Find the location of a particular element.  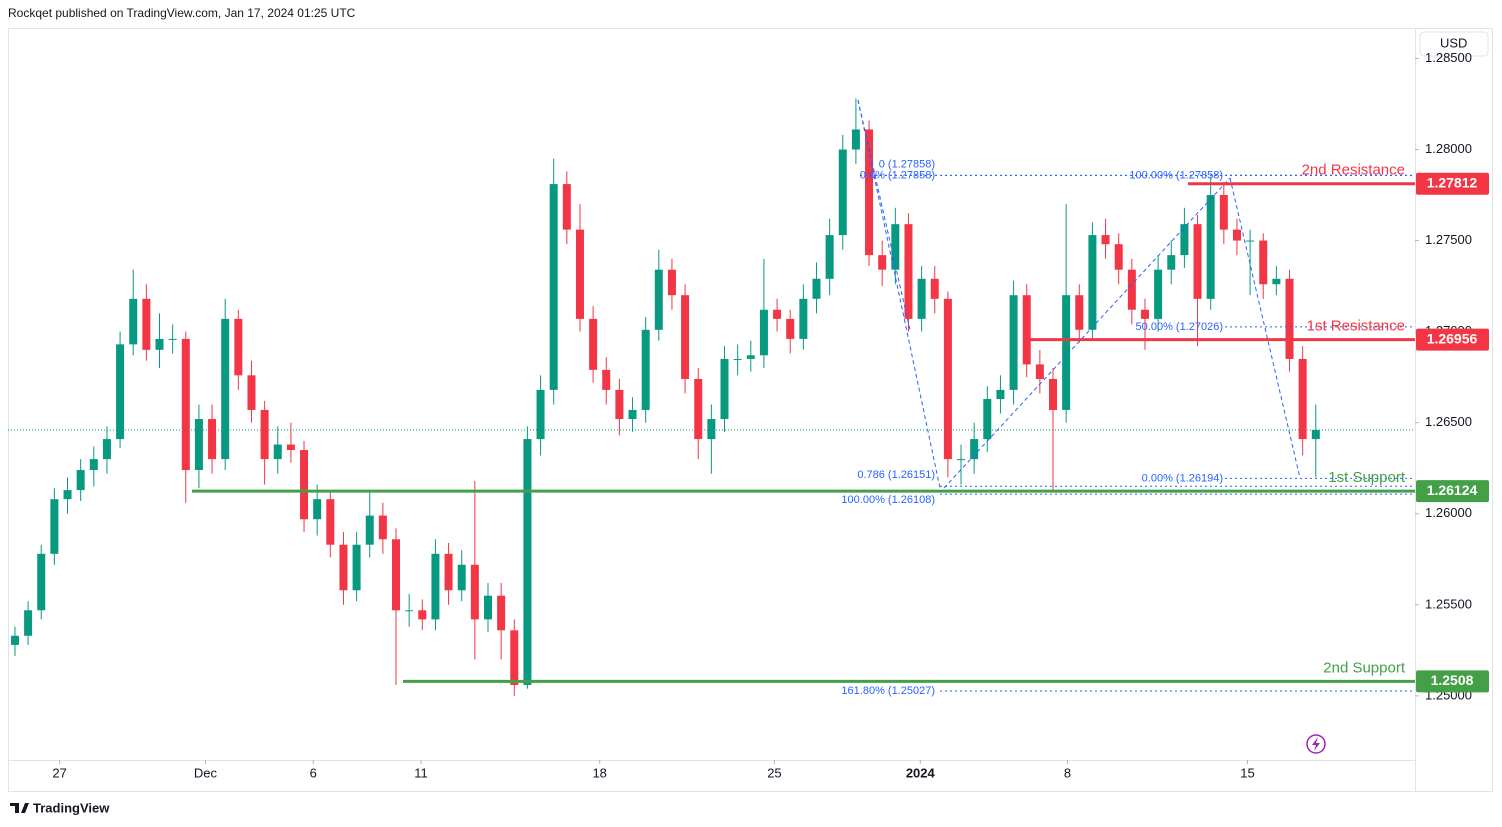

x-tick-label: 11 is located at coordinates (421, 772).